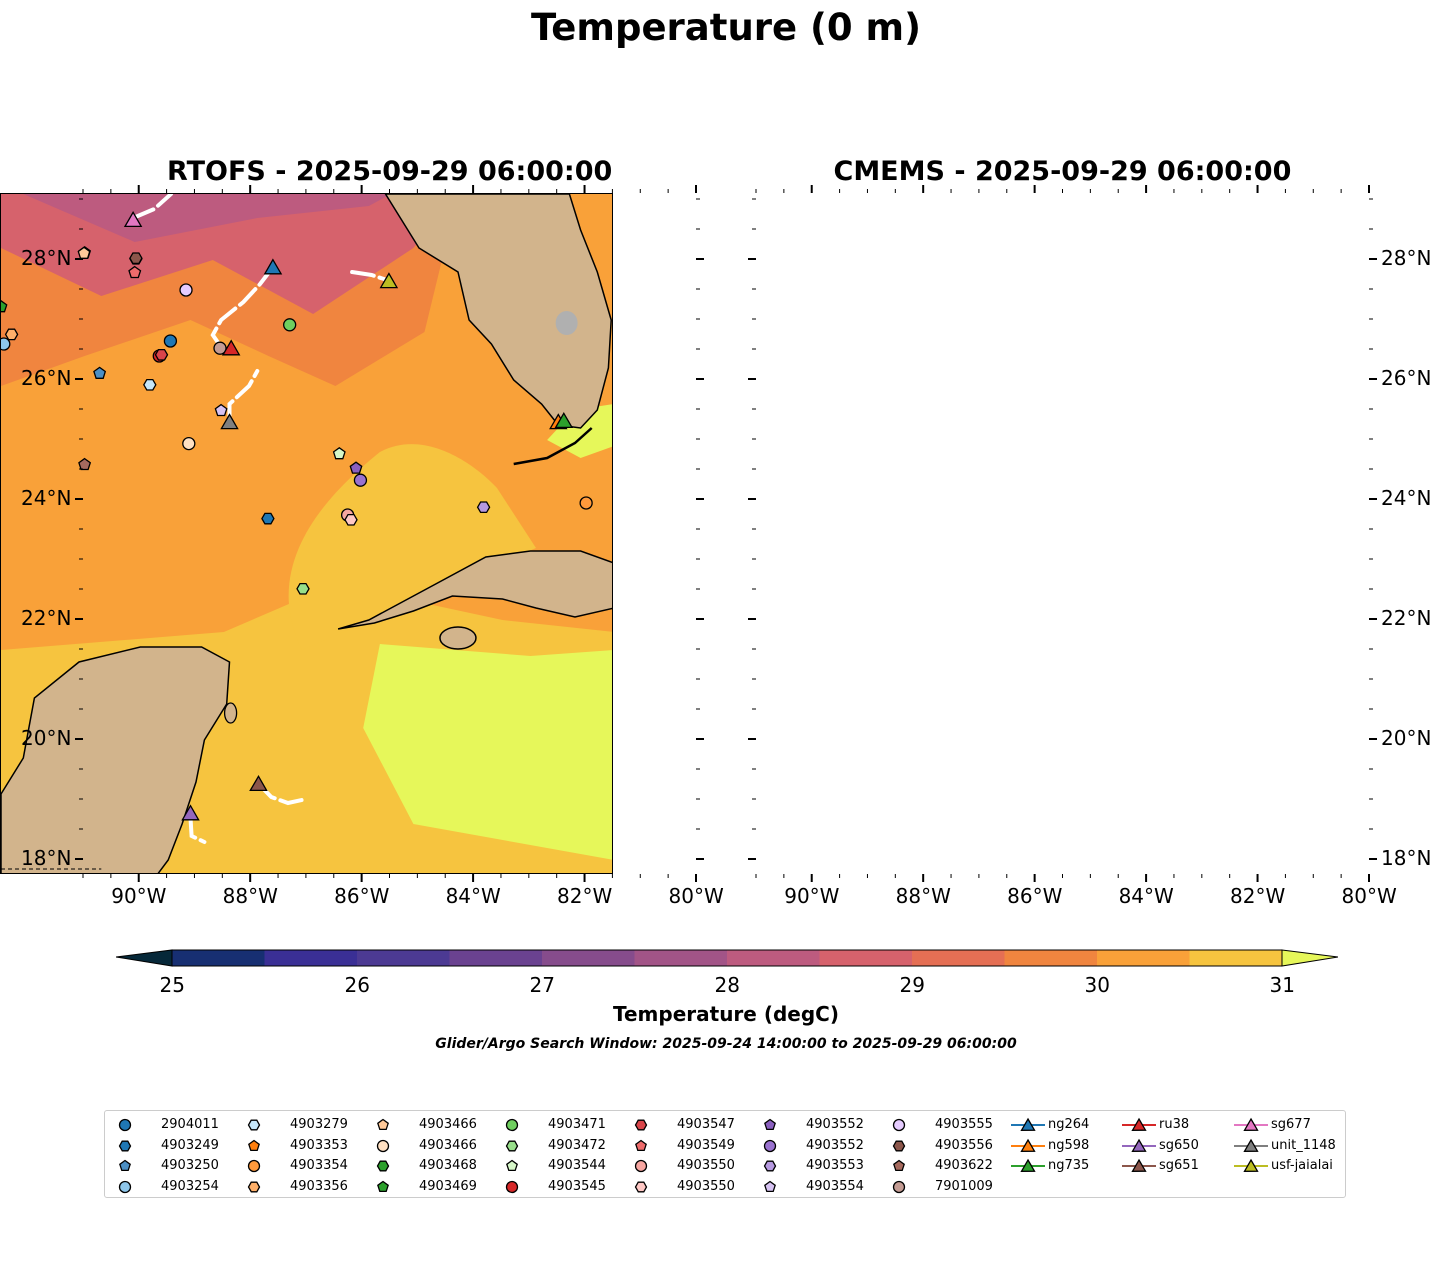 Image resolution: width=1452 pixels, height=1264 pixels. What do you see at coordinates (577, 1166) in the screenshot?
I see `legend-label: 4903544` at bounding box center [577, 1166].